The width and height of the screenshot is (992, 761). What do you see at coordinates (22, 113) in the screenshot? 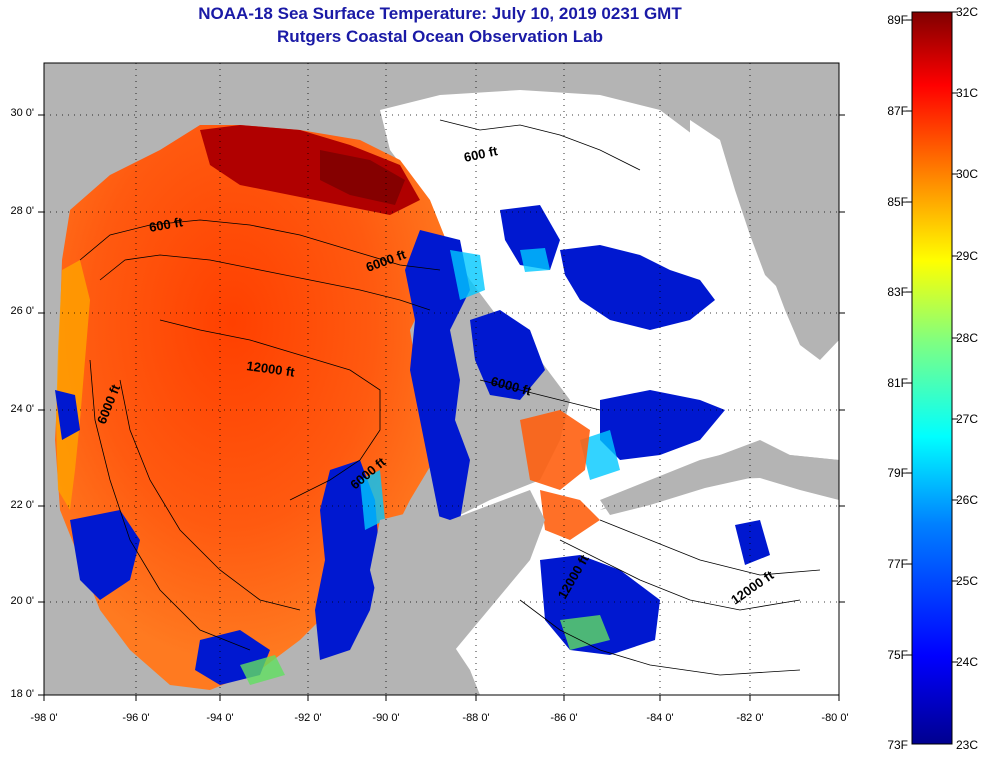
I see `lat-label: 30 0'` at bounding box center [22, 113].